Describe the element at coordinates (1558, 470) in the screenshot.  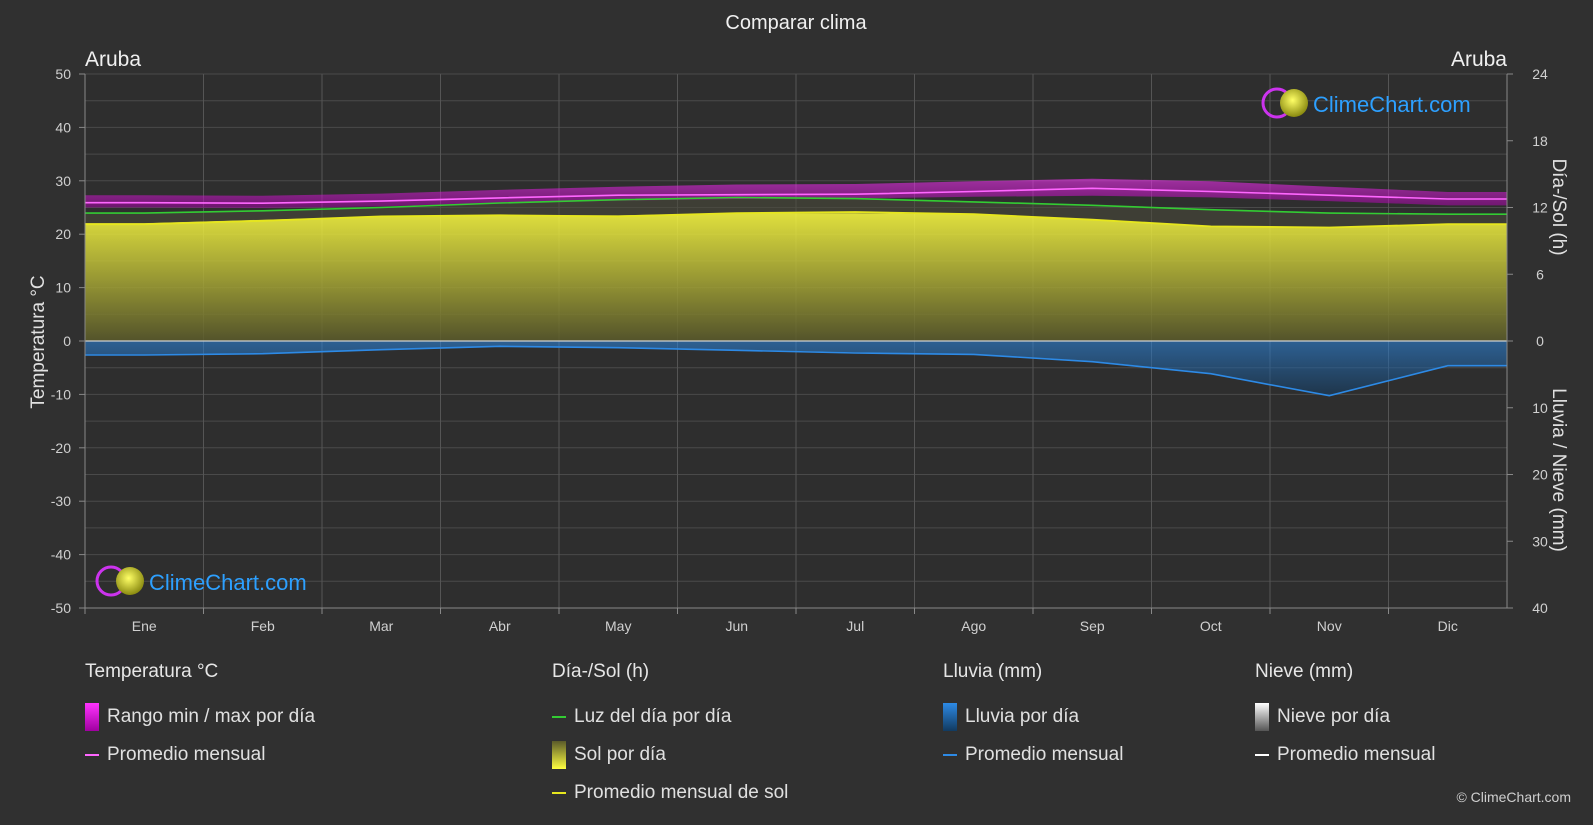
I see `y-axis-right-bottom-label: Lluvia / Nieve (mm)` at that location.